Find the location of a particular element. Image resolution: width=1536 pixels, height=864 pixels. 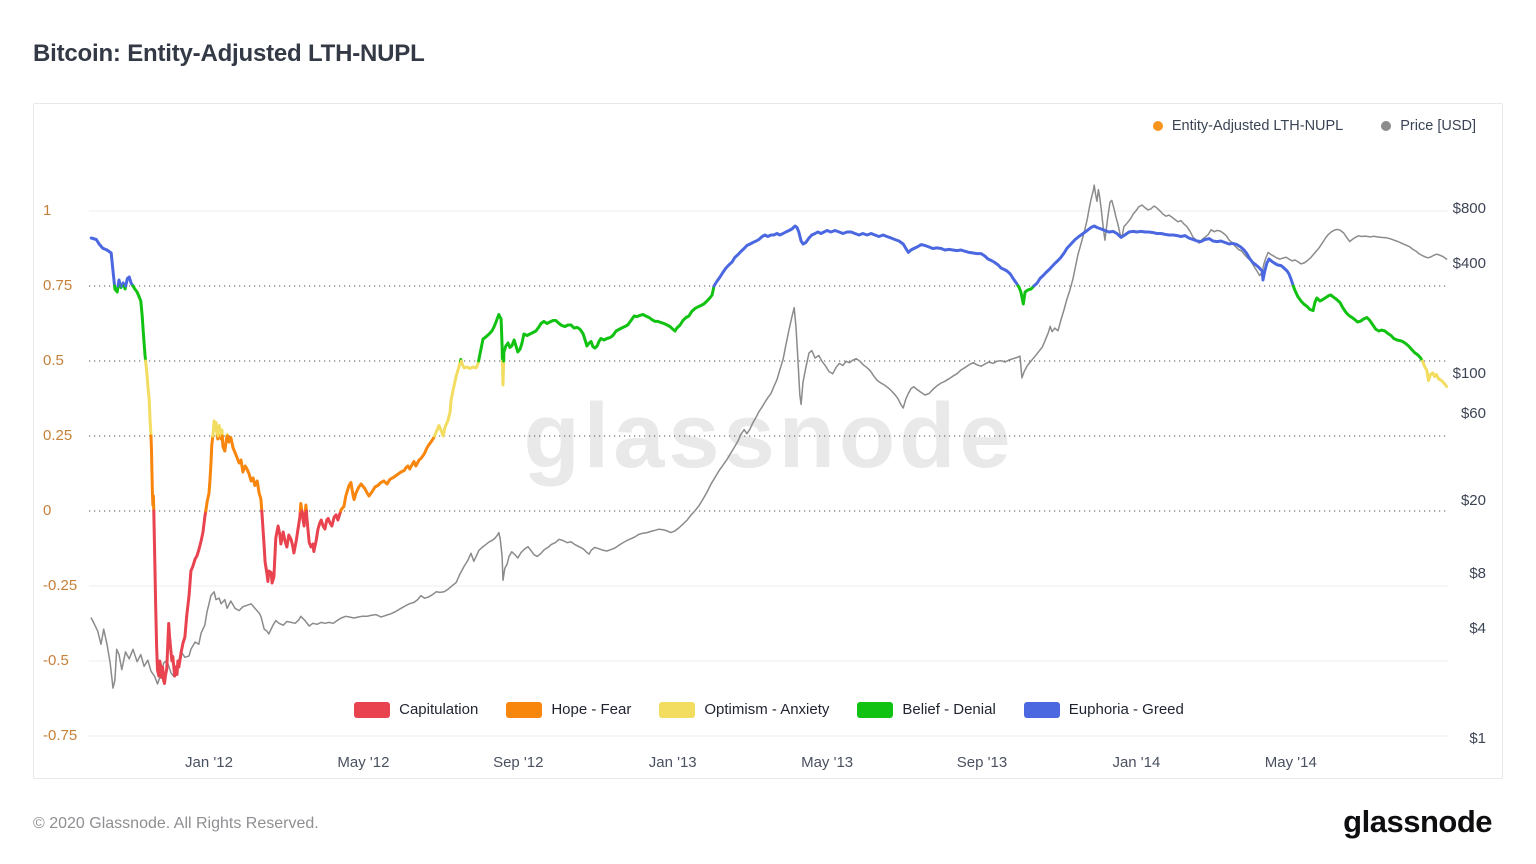

x-tick: Jan '14 is located at coordinates (1136, 762).